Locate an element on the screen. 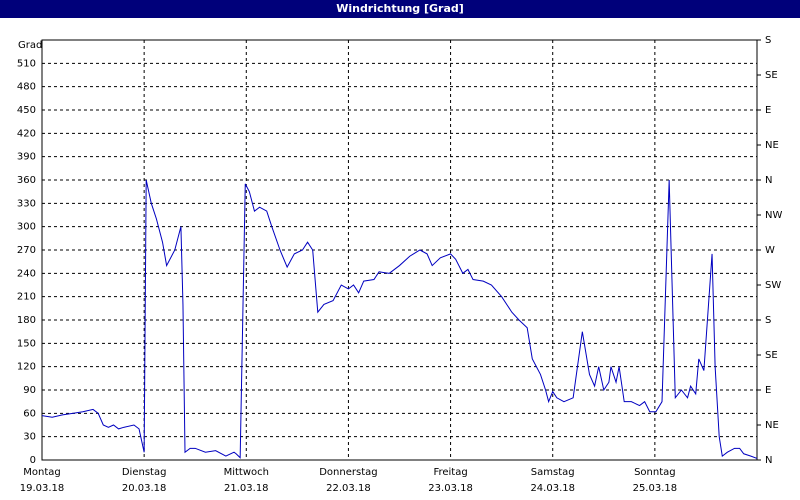 The width and height of the screenshot is (800, 500). chart-title: Windrichtung [Grad] is located at coordinates (400, 8).